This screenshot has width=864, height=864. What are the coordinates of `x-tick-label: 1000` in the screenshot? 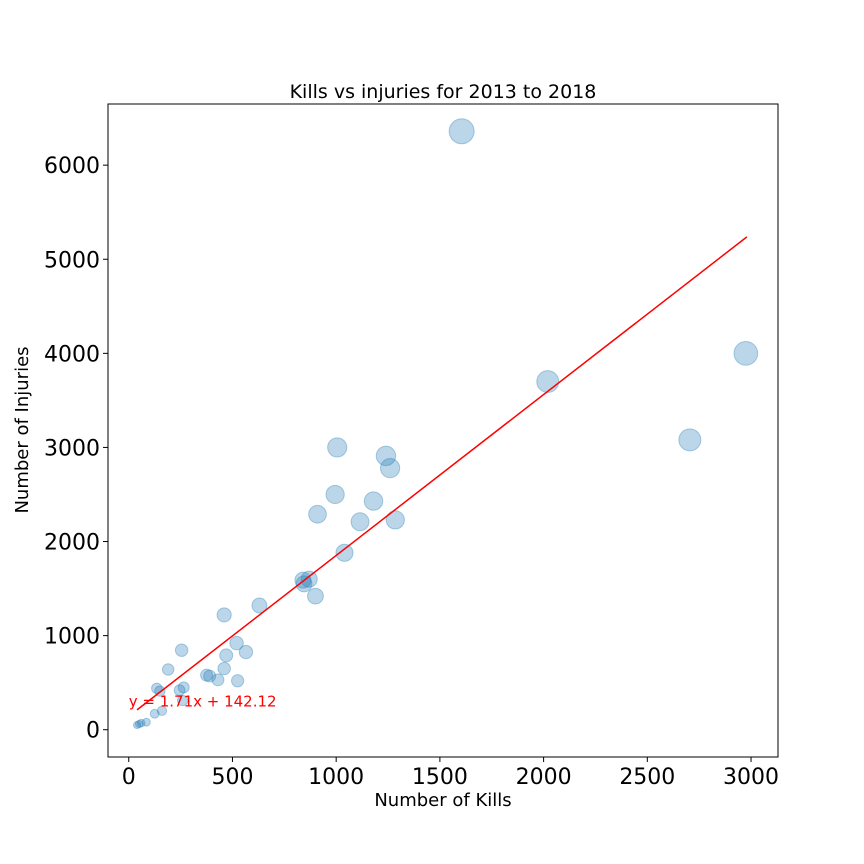 It's located at (336, 777).